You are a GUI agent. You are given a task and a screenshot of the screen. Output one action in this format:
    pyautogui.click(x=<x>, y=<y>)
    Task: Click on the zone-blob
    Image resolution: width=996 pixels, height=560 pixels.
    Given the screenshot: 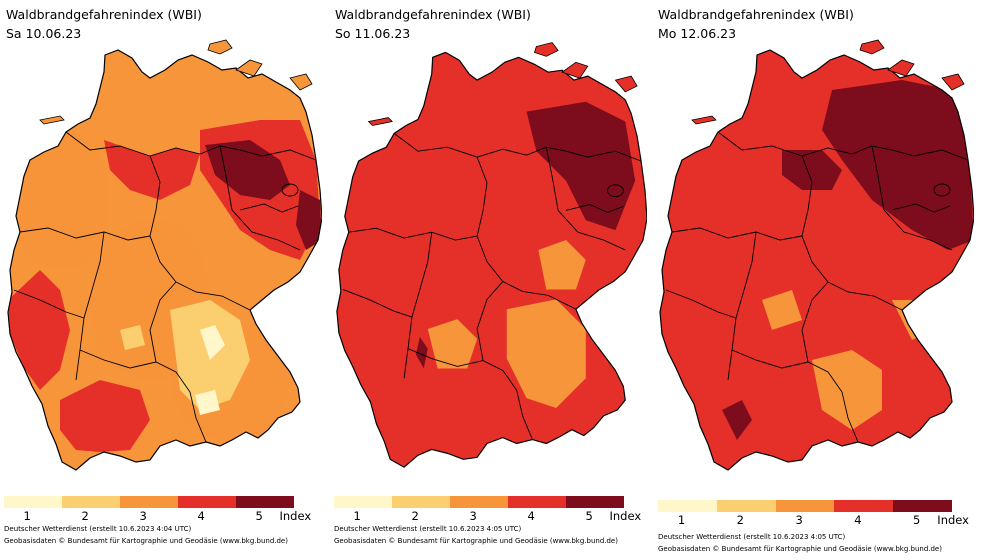 What is the action you would take?
    pyautogui.click(x=60, y=200)
    